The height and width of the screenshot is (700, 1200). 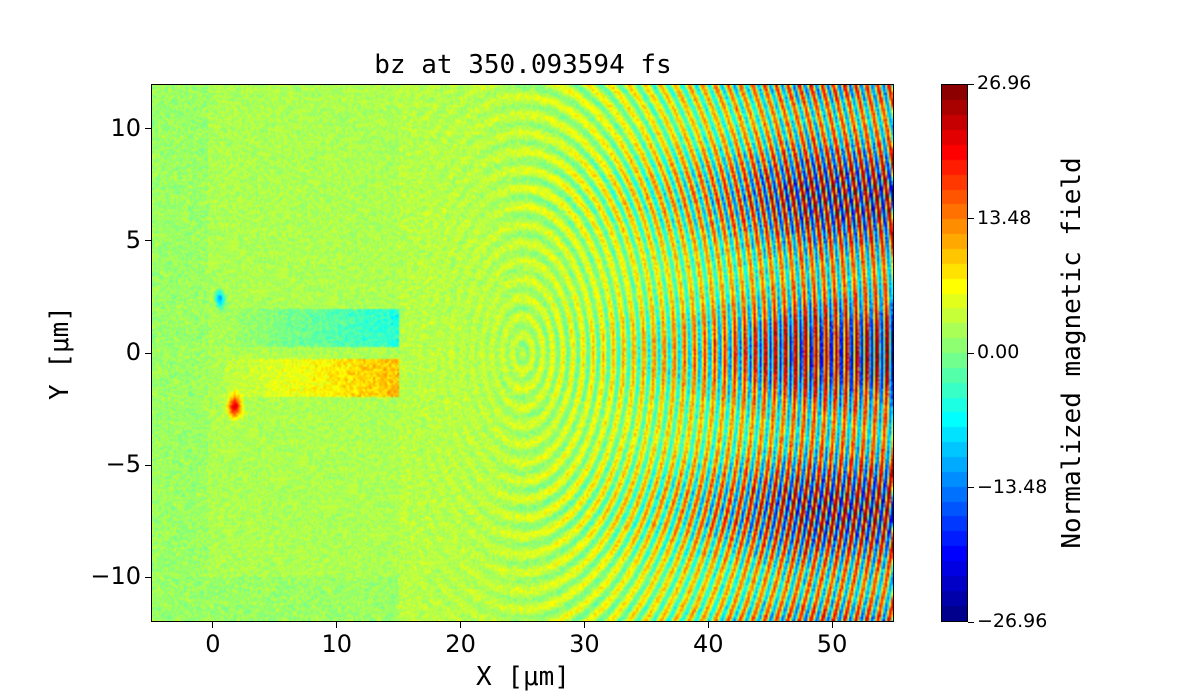 I want to click on colorbar-gradient, so click(x=954, y=353).